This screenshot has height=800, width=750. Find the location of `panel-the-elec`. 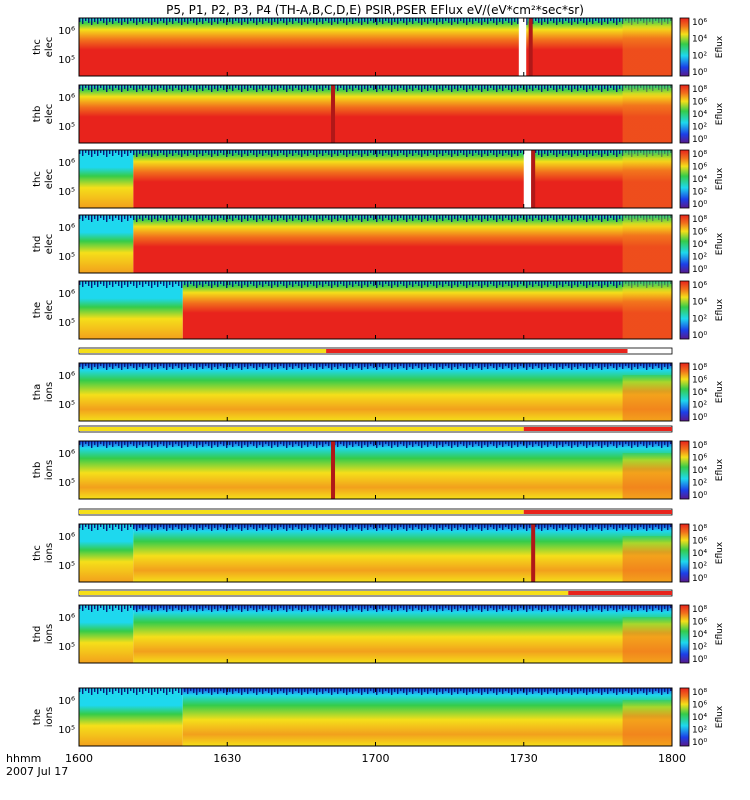

panel-the-elec is located at coordinates (384, 310).